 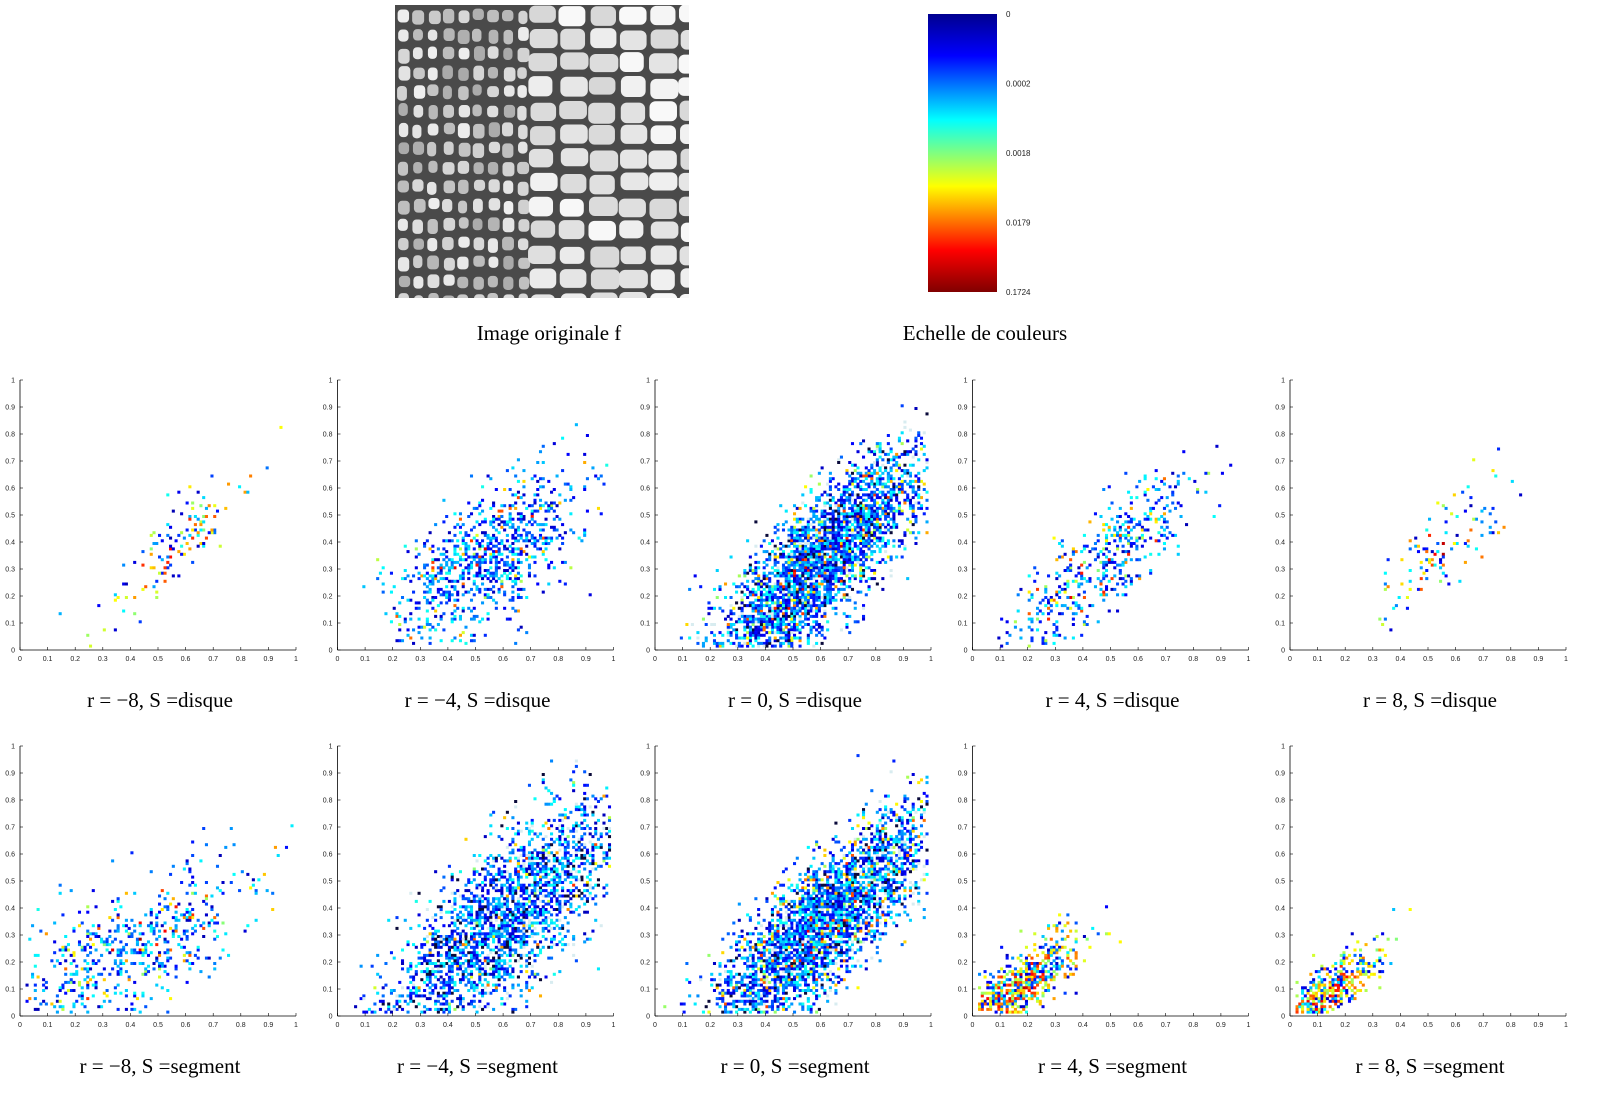 What do you see at coordinates (10, 597) in the screenshot?
I see `y-tick-label: 0.2` at bounding box center [10, 597].